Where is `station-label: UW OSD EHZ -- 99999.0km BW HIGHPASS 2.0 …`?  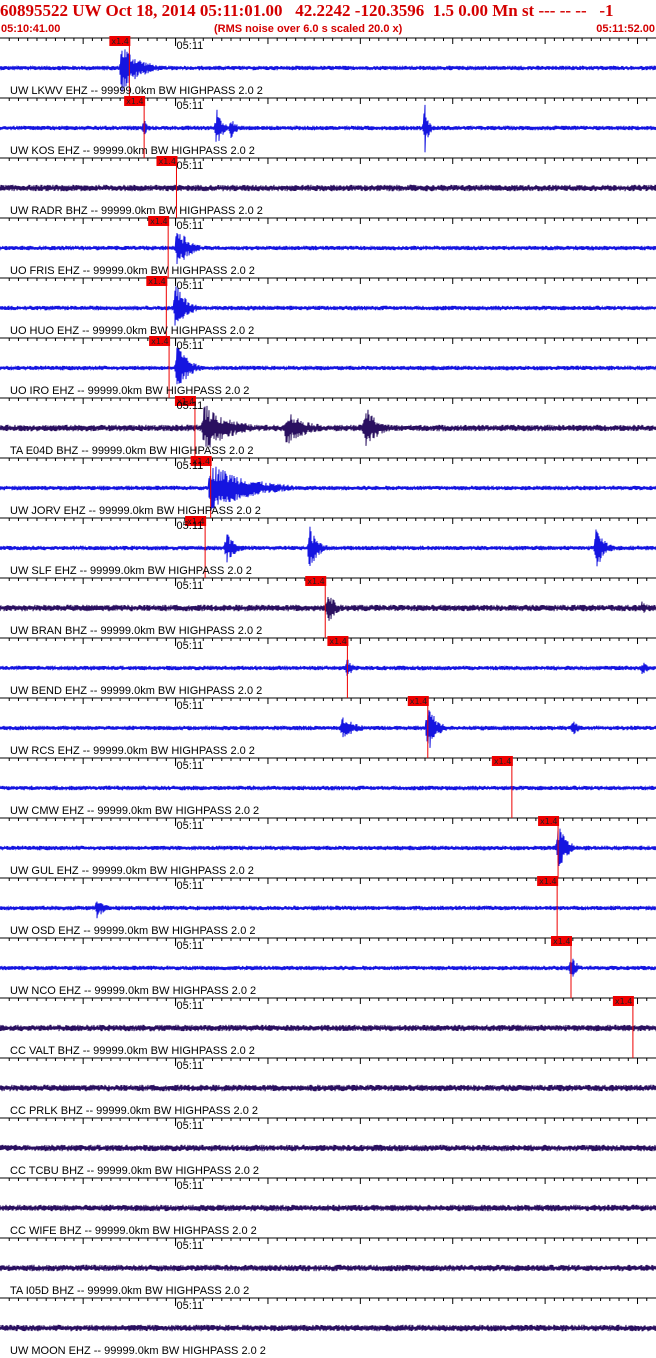
station-label: UW OSD EHZ -- 99999.0km BW HIGHPASS 2.0 … is located at coordinates (133, 931).